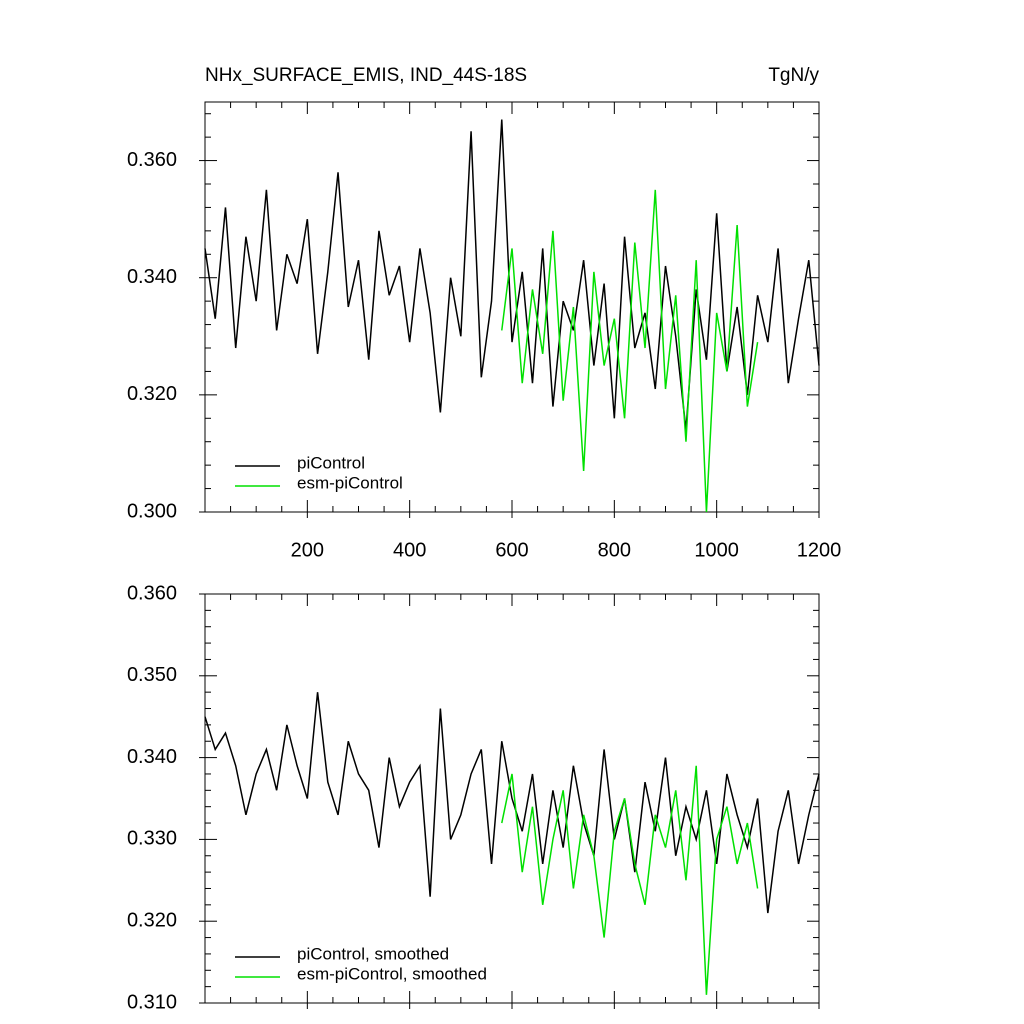 The height and width of the screenshot is (1024, 1024). What do you see at coordinates (366, 75) in the screenshot?
I see `chart-title: NHx_SURFACE_EMIS, IND_44S-18S` at bounding box center [366, 75].